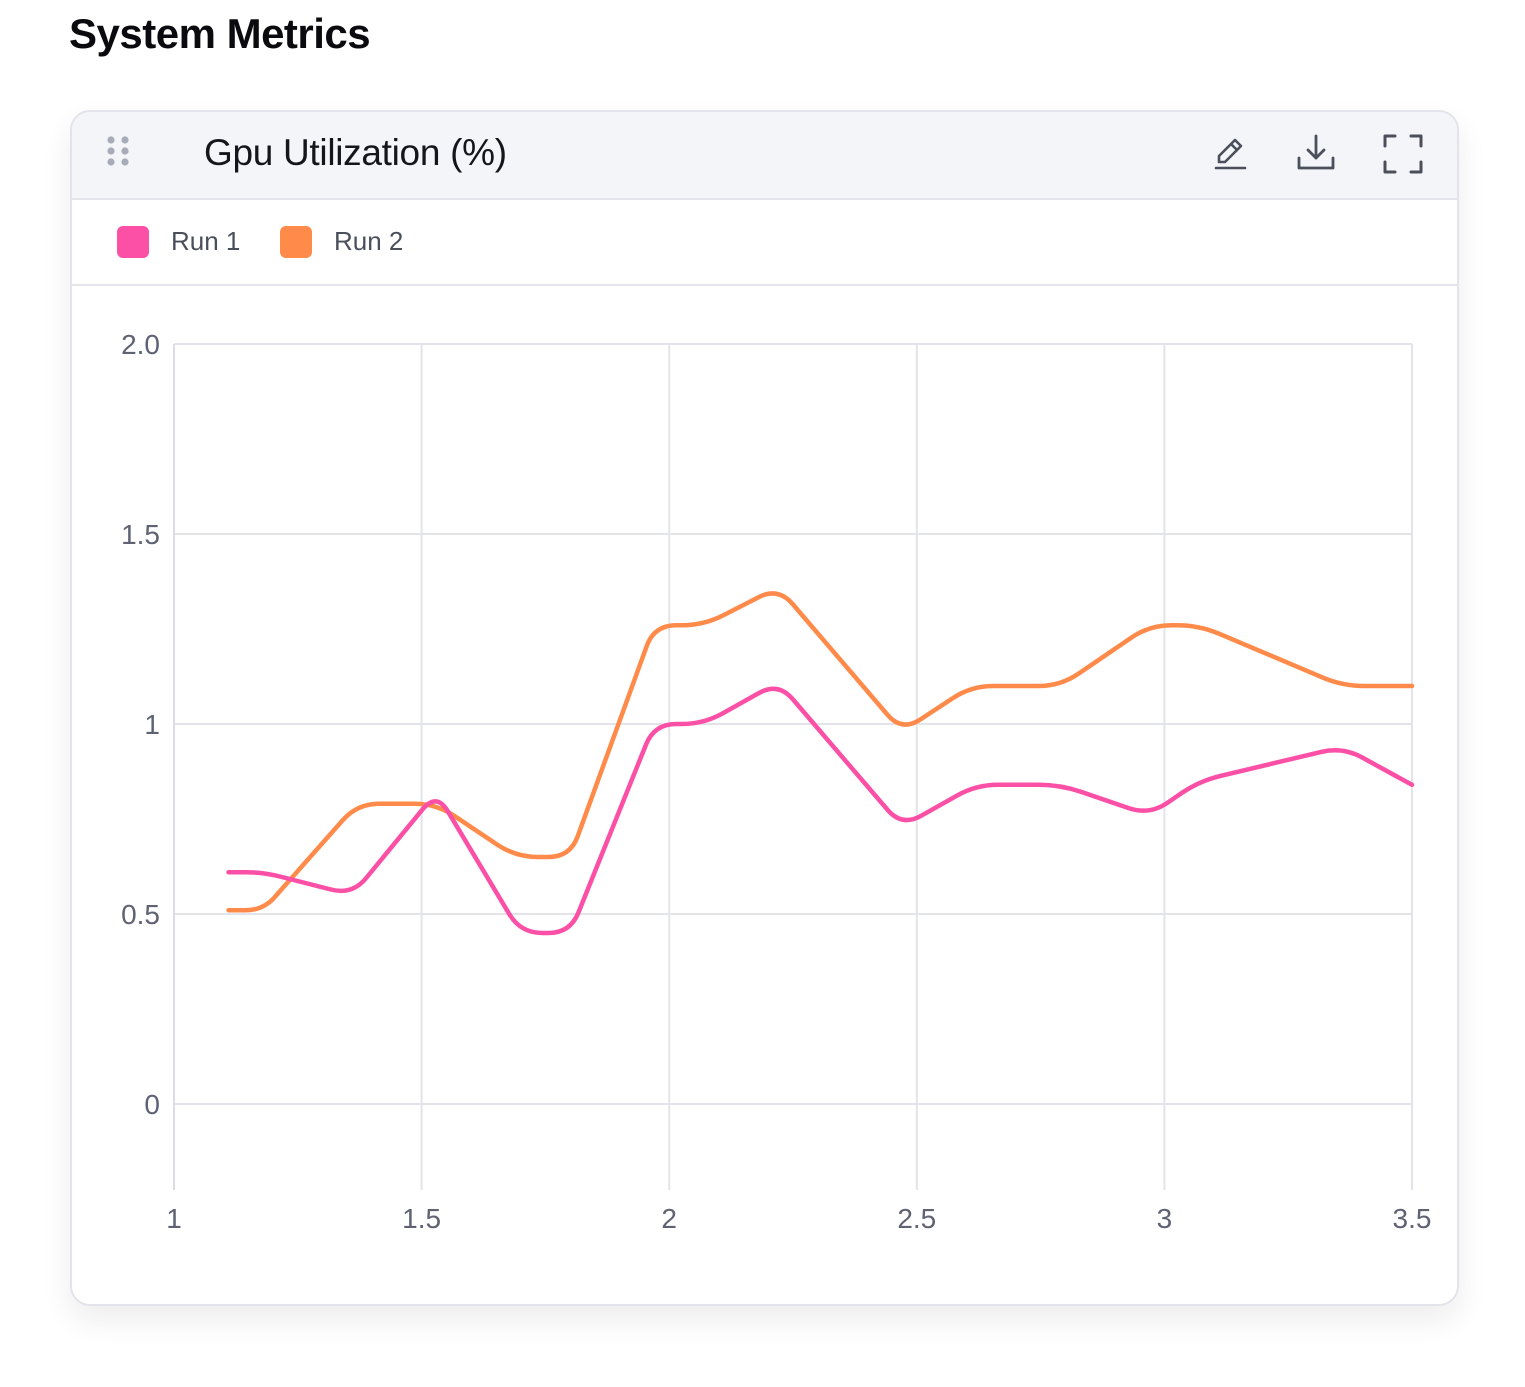  Describe the element at coordinates (669, 1218) in the screenshot. I see `x-tick-label: 2` at that location.